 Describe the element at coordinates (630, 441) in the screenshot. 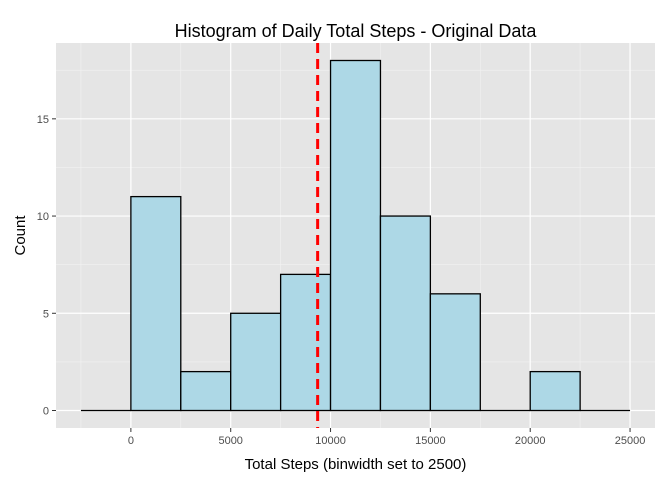

I see `x-tick-label: 25000` at that location.